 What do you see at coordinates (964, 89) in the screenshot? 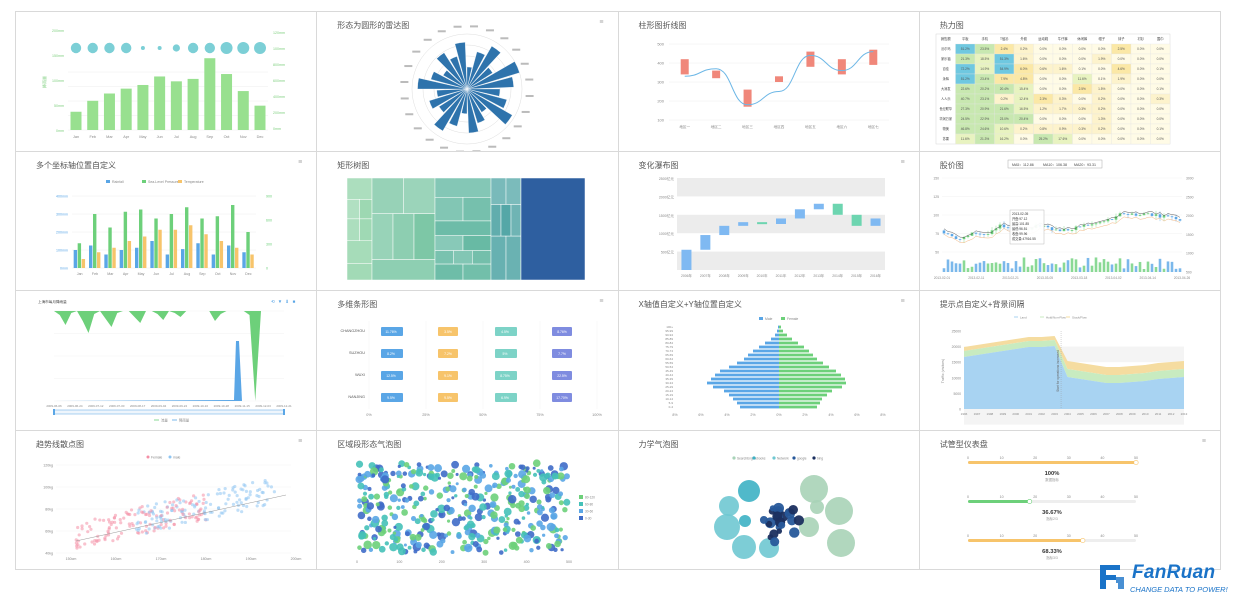
I see `cell-value: 22.6%` at bounding box center [964, 89].